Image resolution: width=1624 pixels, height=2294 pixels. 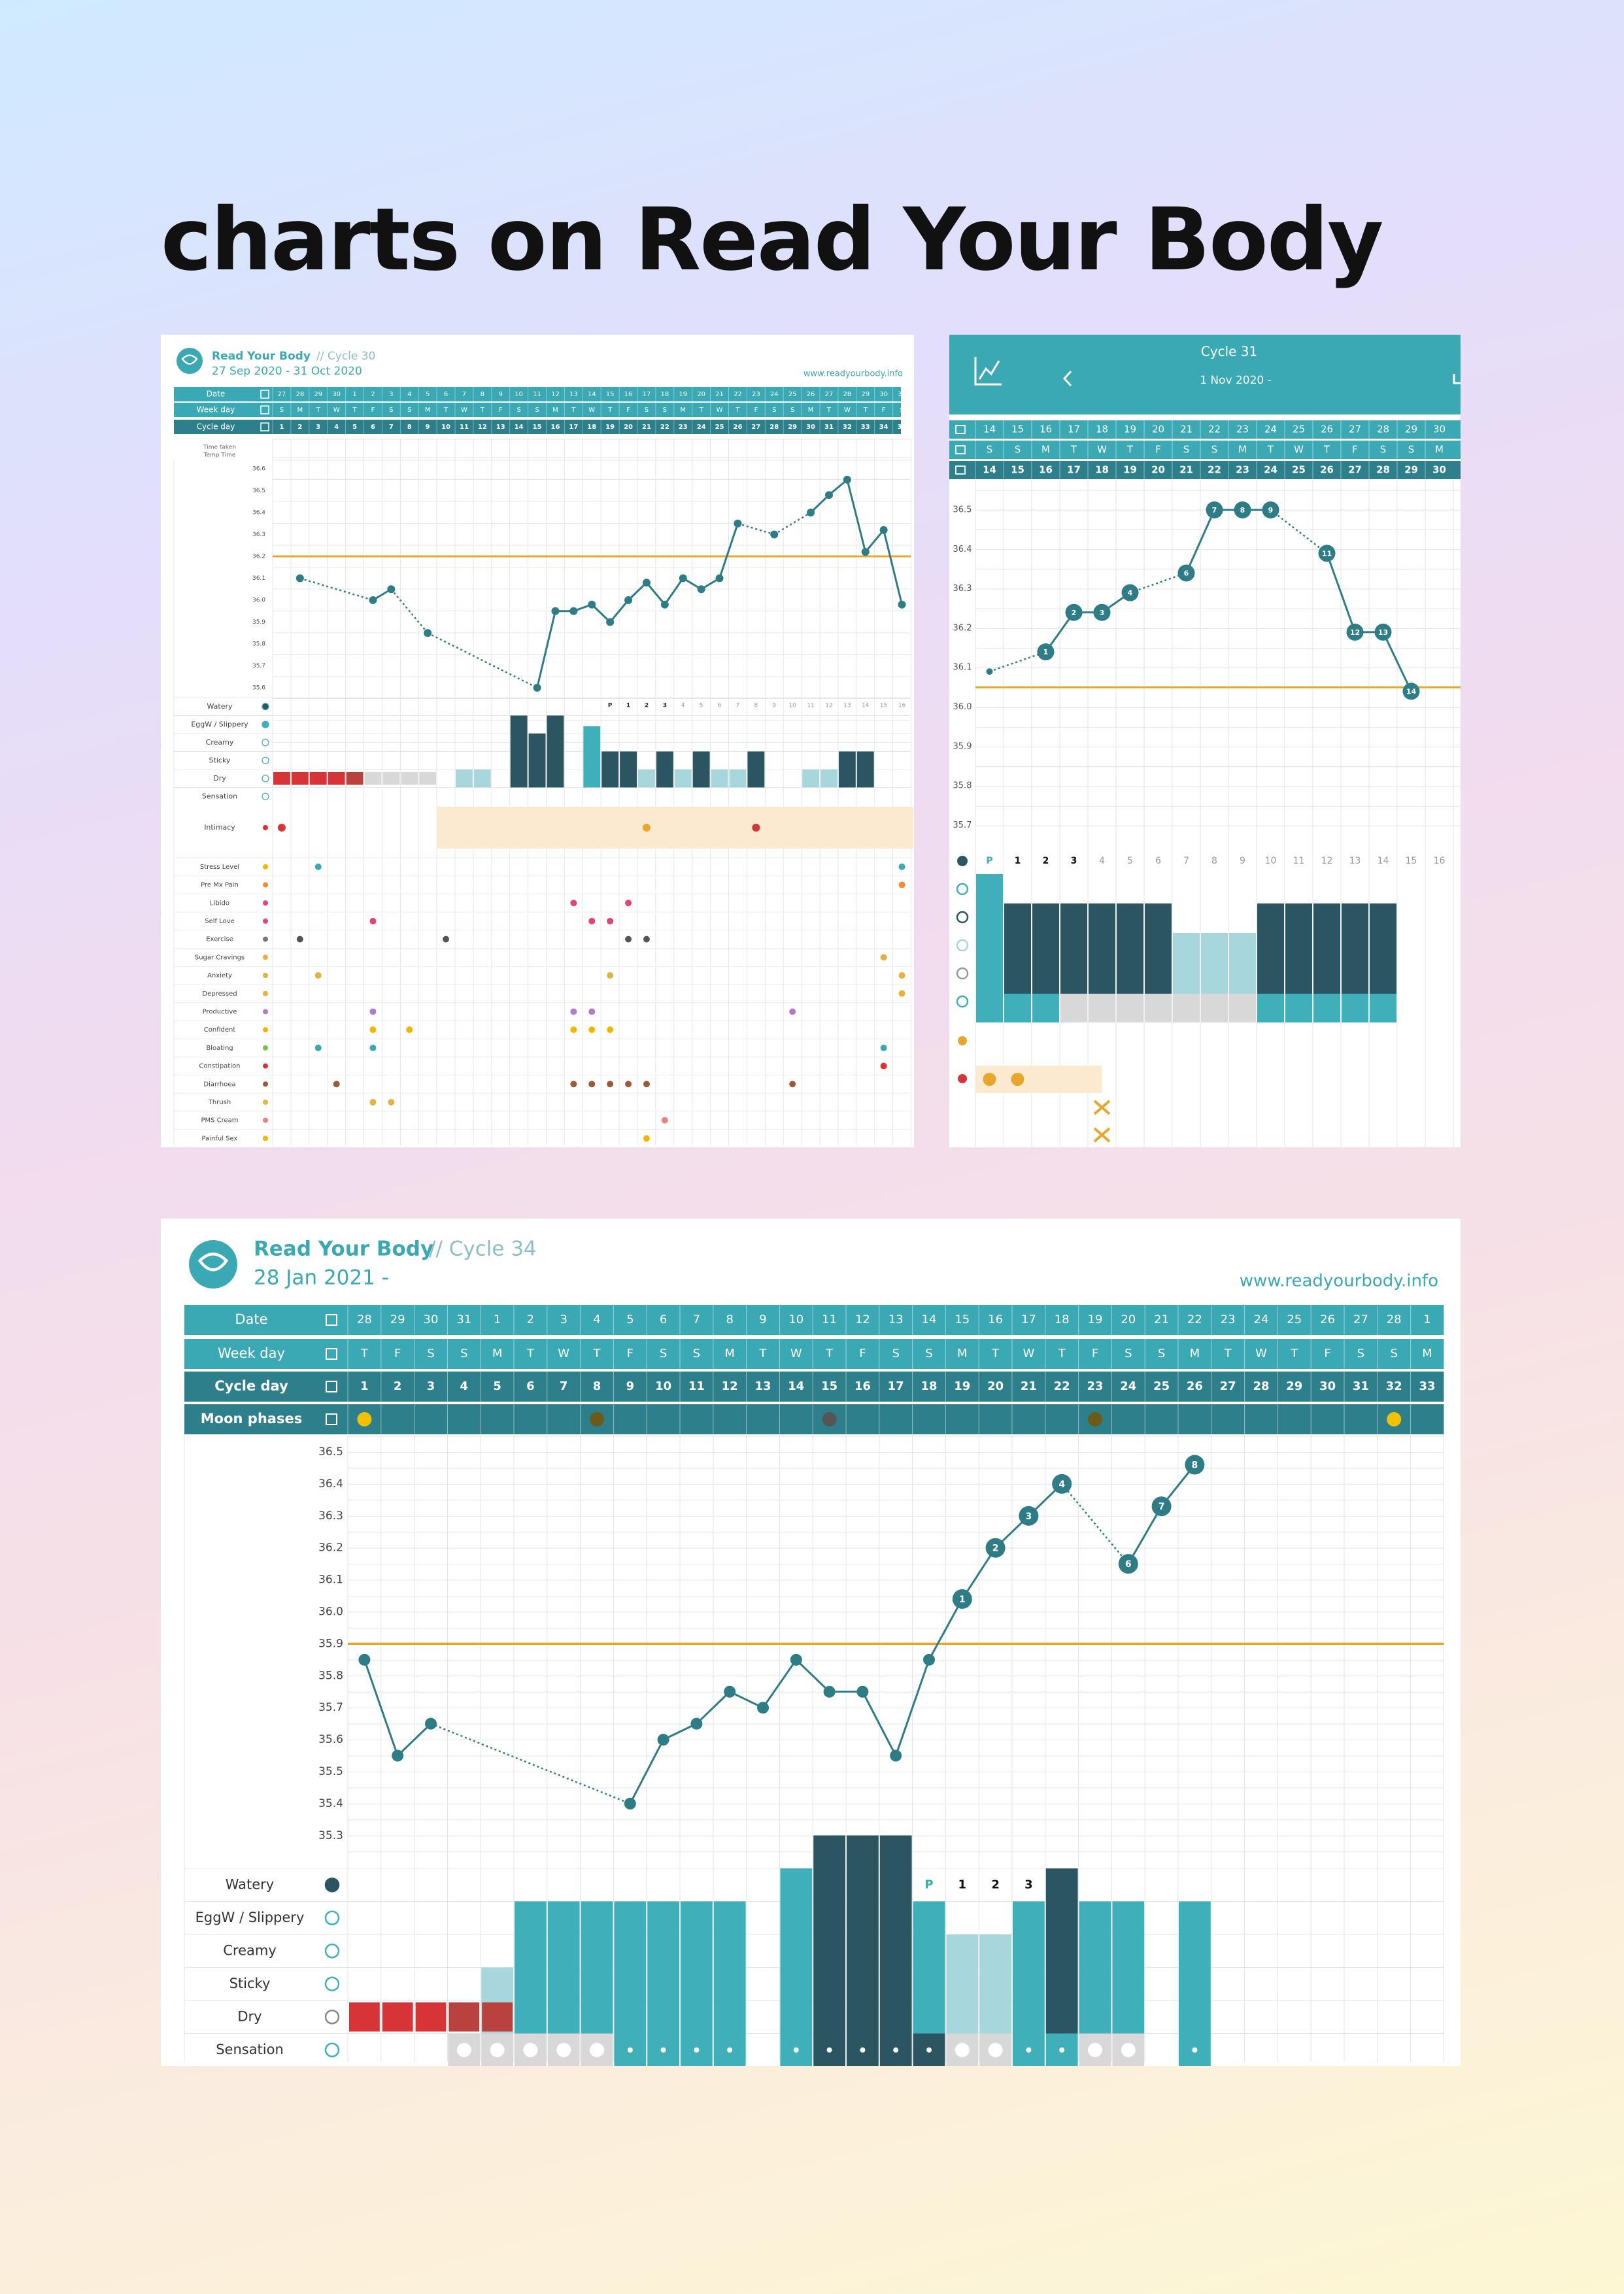 What do you see at coordinates (1411, 450) in the screenshot?
I see `app-header-cell: S` at bounding box center [1411, 450].